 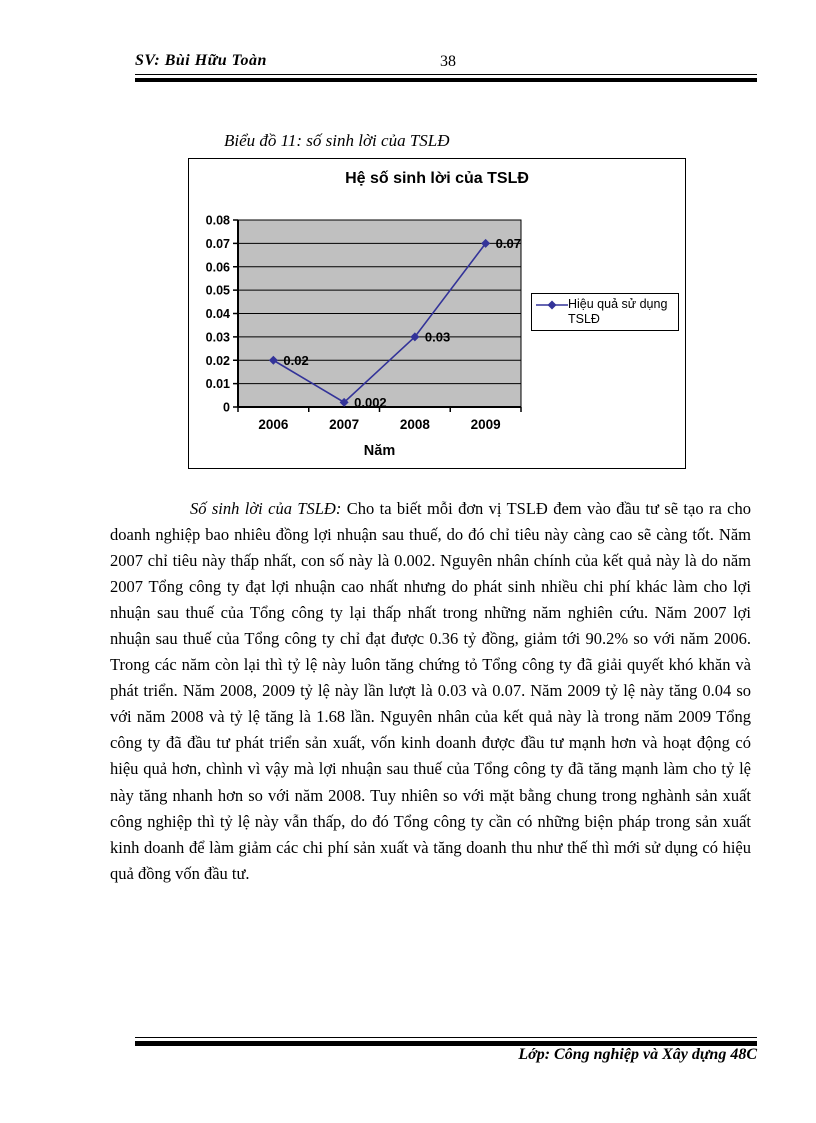 I want to click on footer-rule-thick, so click(x=446, y=1043).